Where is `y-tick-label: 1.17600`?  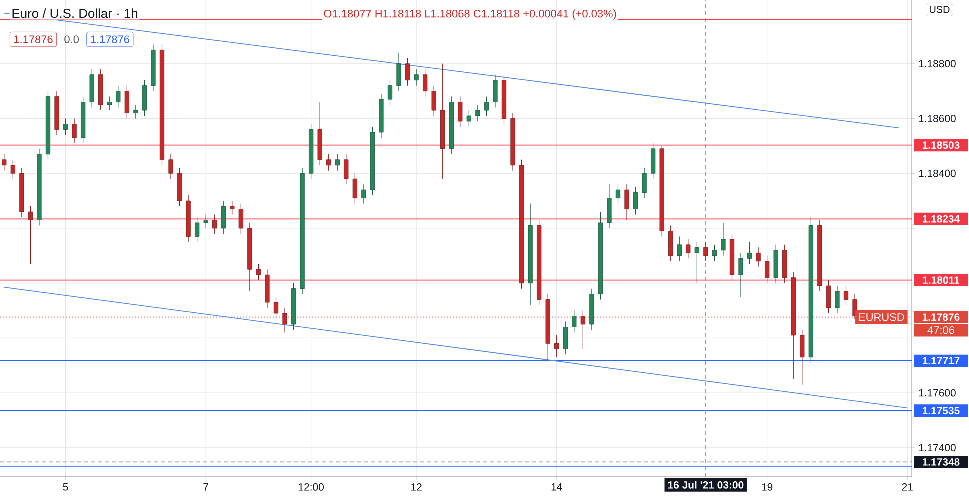
y-tick-label: 1.17600 is located at coordinates (937, 393).